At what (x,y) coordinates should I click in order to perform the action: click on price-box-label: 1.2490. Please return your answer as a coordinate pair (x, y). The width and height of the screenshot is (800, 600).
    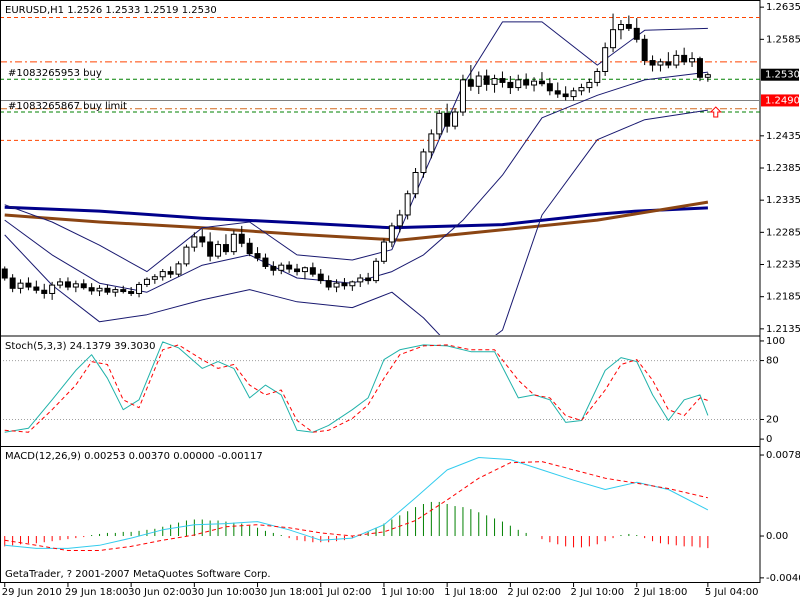
    Looking at the image, I should click on (782, 100).